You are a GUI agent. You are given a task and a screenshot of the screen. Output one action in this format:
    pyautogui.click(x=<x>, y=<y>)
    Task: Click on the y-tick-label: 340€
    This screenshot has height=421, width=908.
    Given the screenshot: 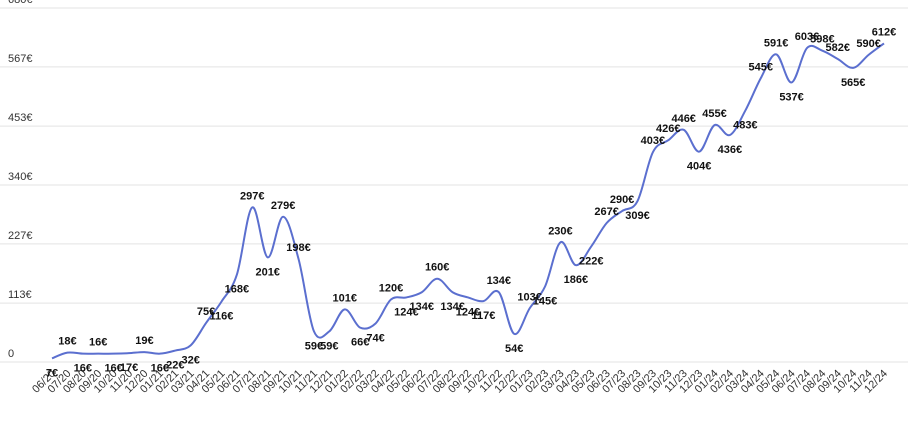 What is the action you would take?
    pyautogui.click(x=20, y=177)
    